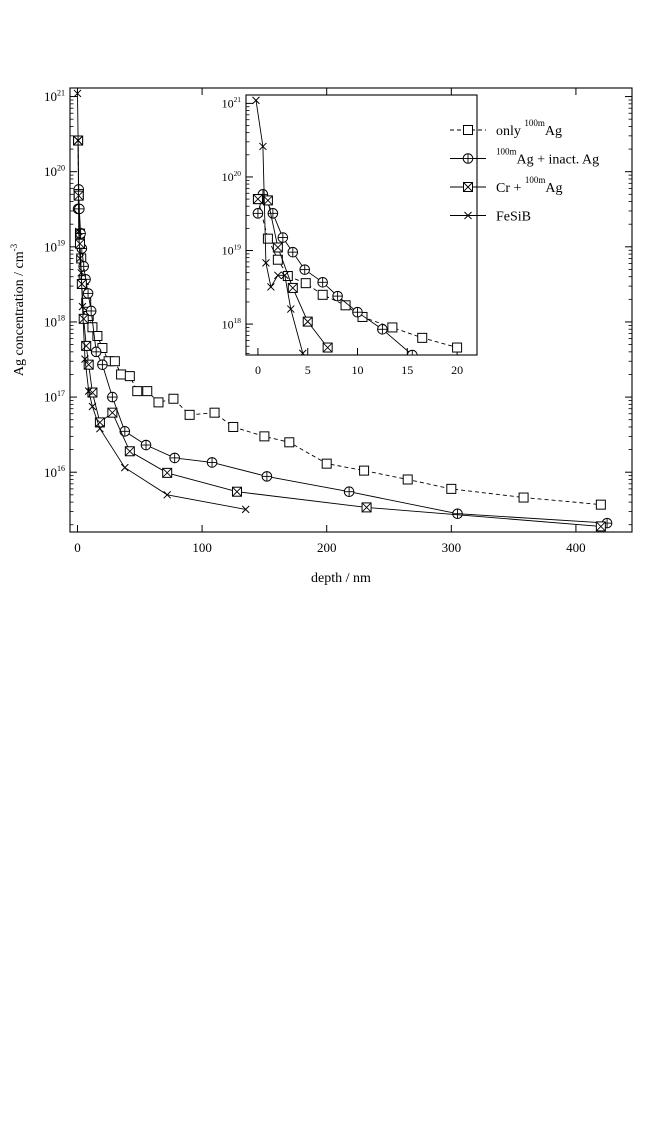  I want to click on legend-entry-fesib: FeSiB, so click(490, 217).